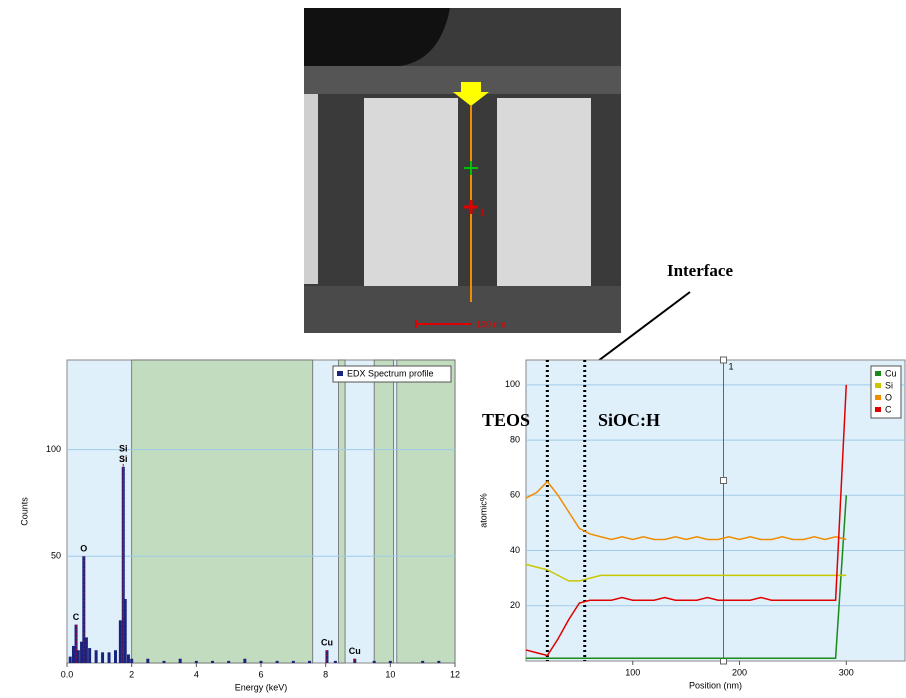 Image resolution: width=906 pixels, height=698 pixels. What do you see at coordinates (390, 674) in the screenshot?
I see `x-tick-label: 10` at bounding box center [390, 674].